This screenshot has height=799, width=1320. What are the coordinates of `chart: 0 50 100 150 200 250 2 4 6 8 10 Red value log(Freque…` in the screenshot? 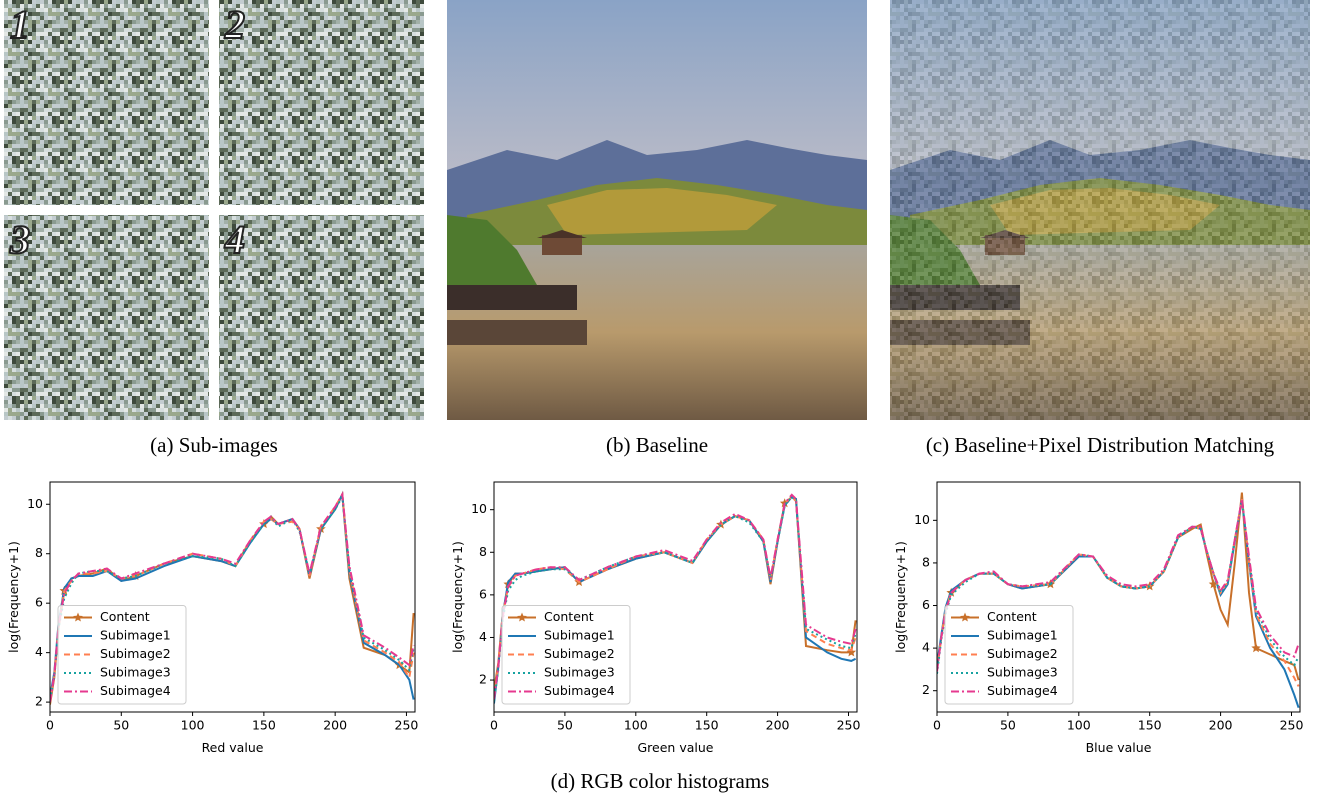 It's located at (212, 618).